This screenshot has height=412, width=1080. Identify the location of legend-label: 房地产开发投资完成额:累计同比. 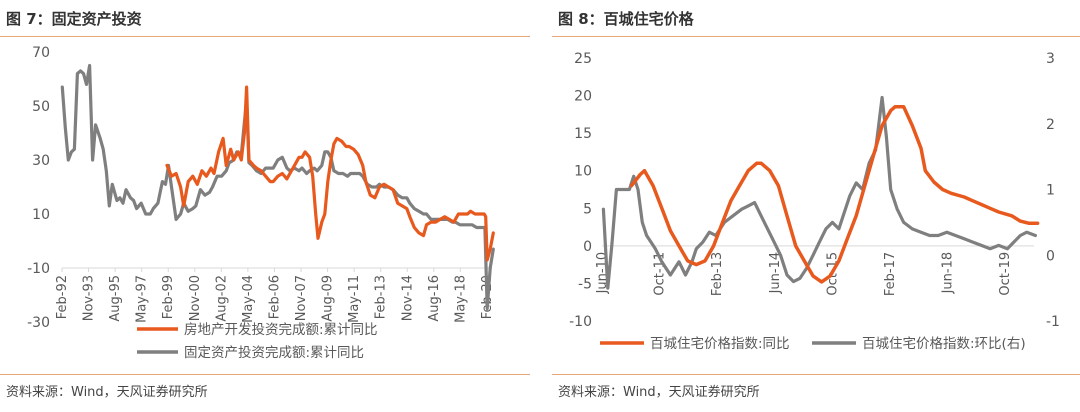
(281, 330).